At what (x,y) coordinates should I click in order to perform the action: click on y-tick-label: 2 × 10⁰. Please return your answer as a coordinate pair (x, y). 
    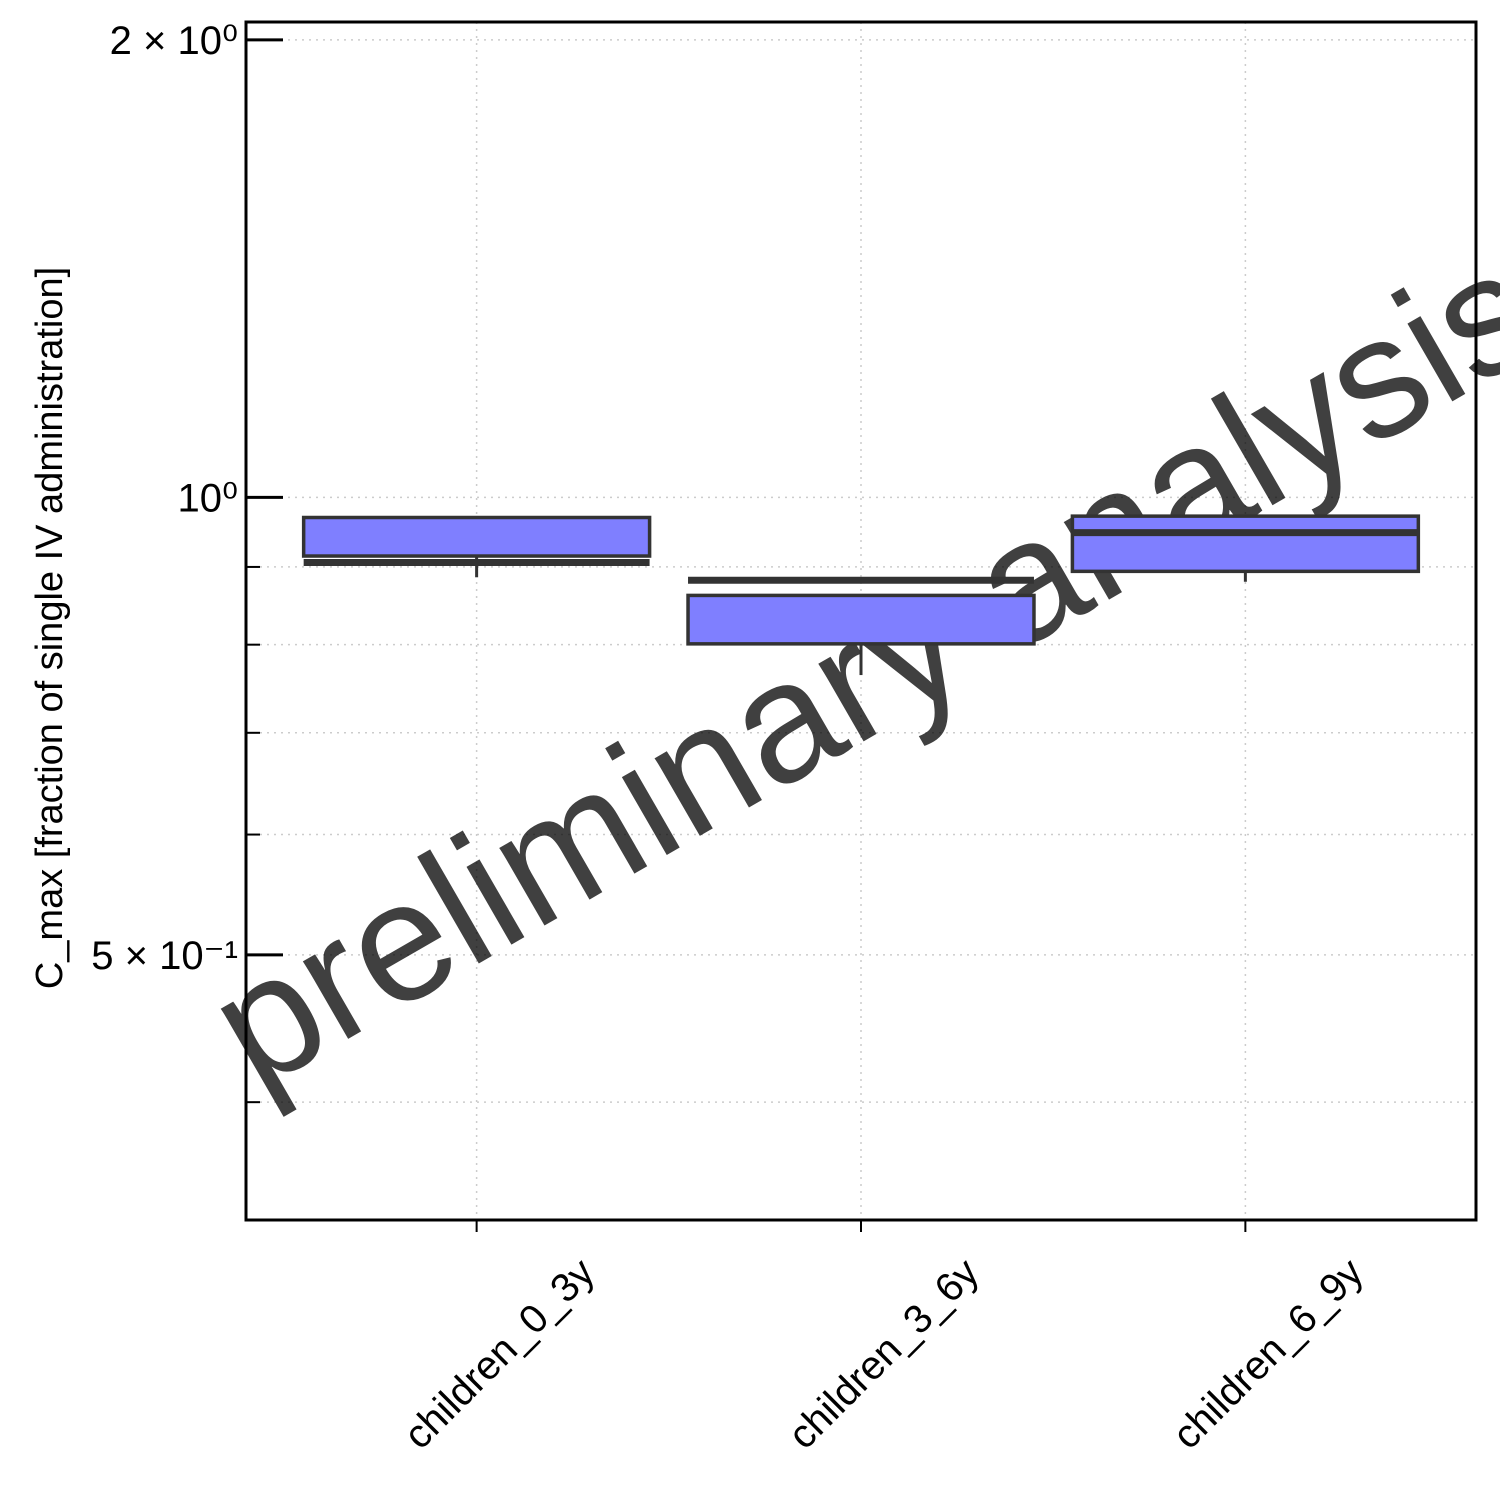
    Looking at the image, I should click on (174, 41).